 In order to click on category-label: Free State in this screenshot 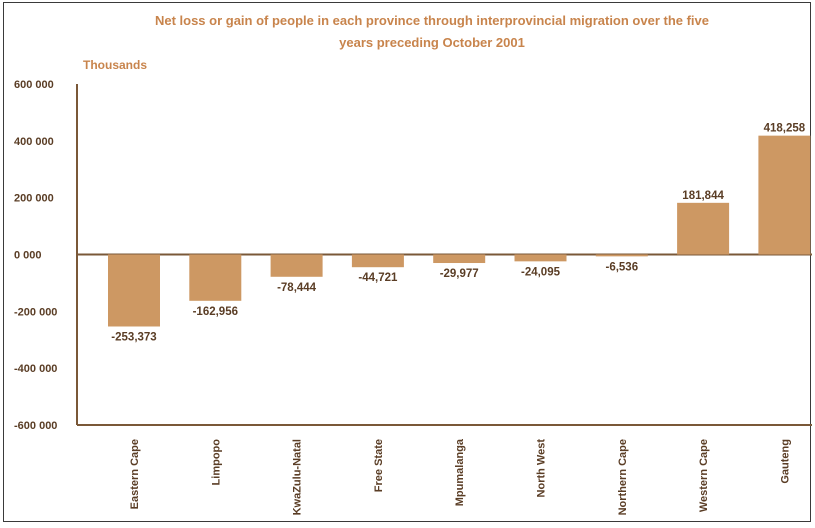, I will do `click(379, 465)`.